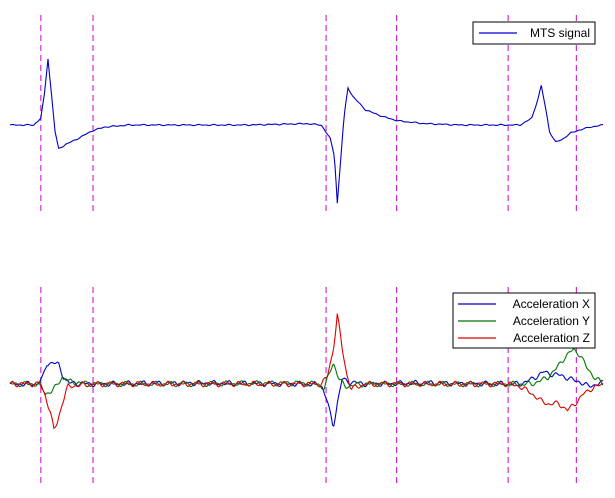 The height and width of the screenshot is (498, 615). Describe the element at coordinates (551, 321) in the screenshot. I see `accel-y-legend-label: Acceleration Y` at that location.